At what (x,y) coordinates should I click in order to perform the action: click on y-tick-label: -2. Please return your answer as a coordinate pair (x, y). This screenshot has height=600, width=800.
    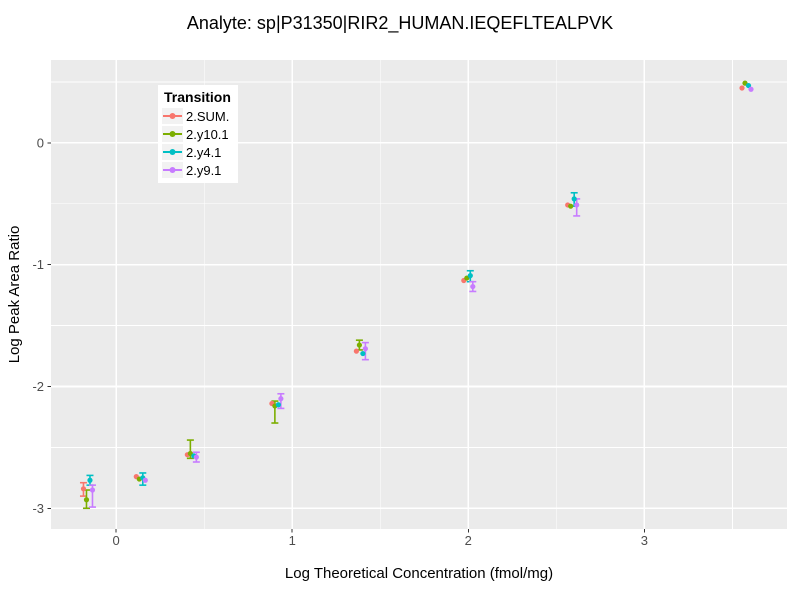
    Looking at the image, I should click on (38, 386).